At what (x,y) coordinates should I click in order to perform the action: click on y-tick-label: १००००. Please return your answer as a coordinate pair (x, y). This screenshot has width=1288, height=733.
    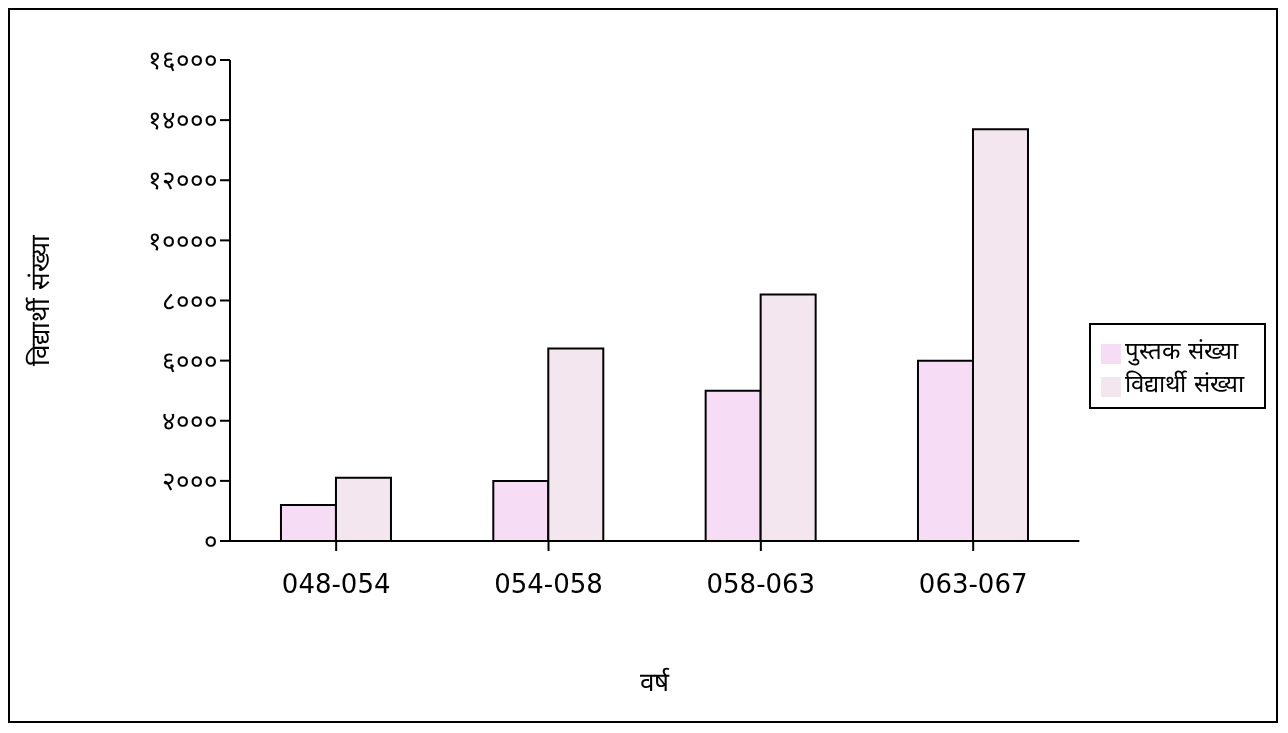
    Looking at the image, I should click on (183, 240).